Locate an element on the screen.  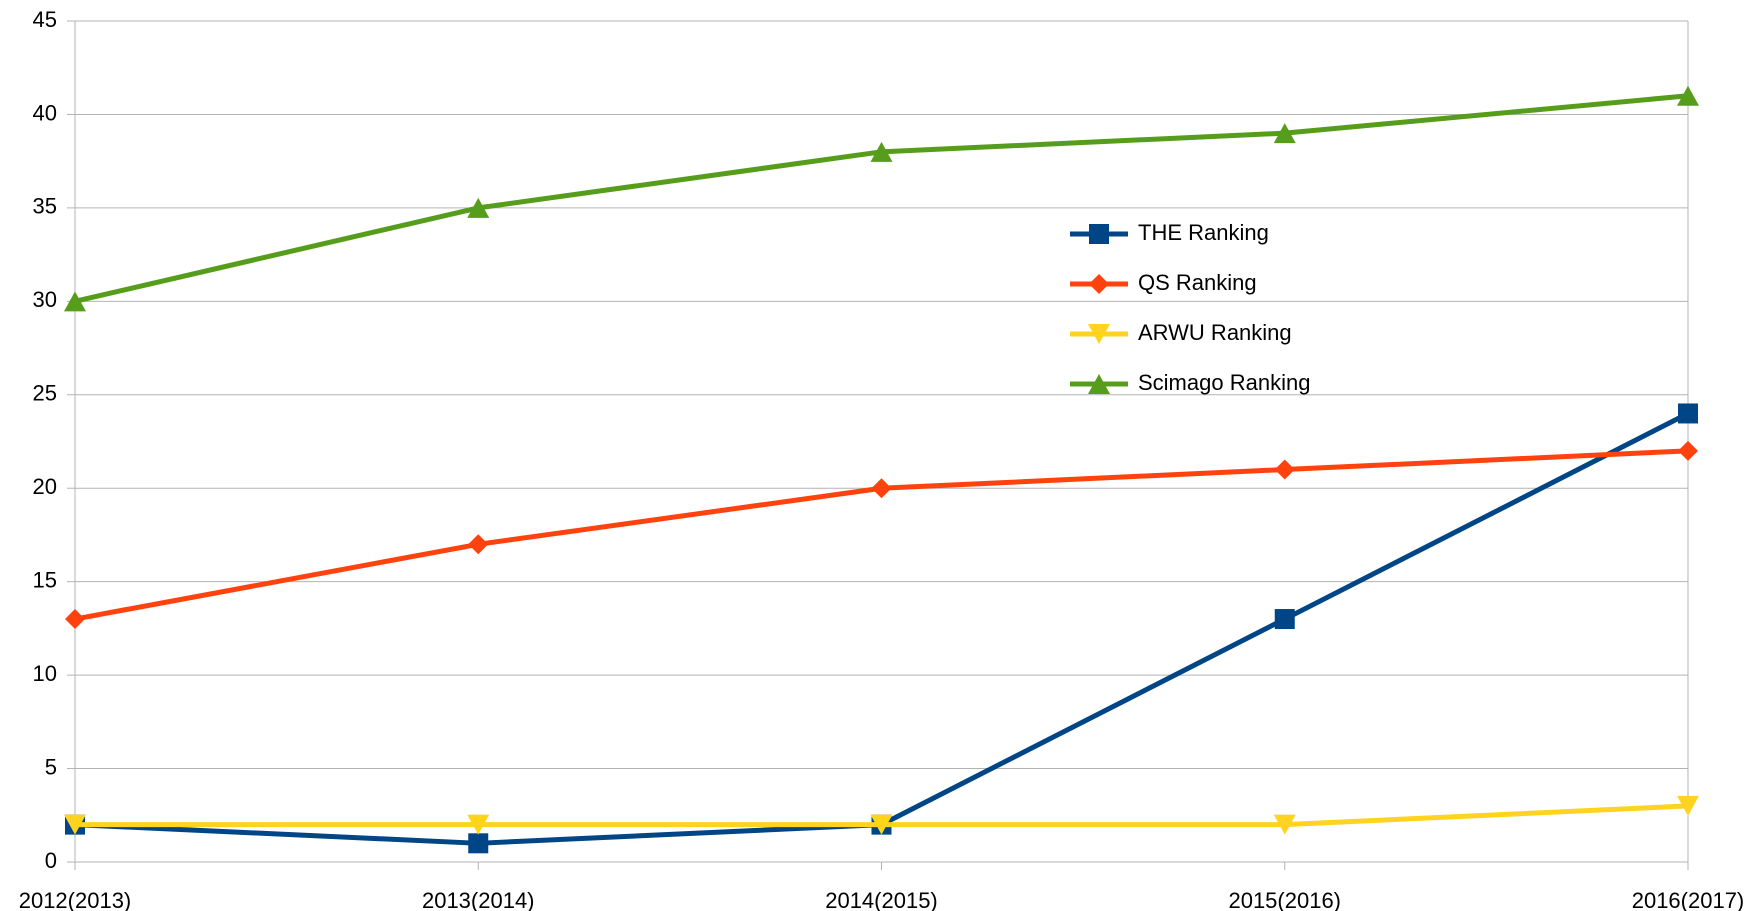
y-tick-label: 40 is located at coordinates (45, 112).